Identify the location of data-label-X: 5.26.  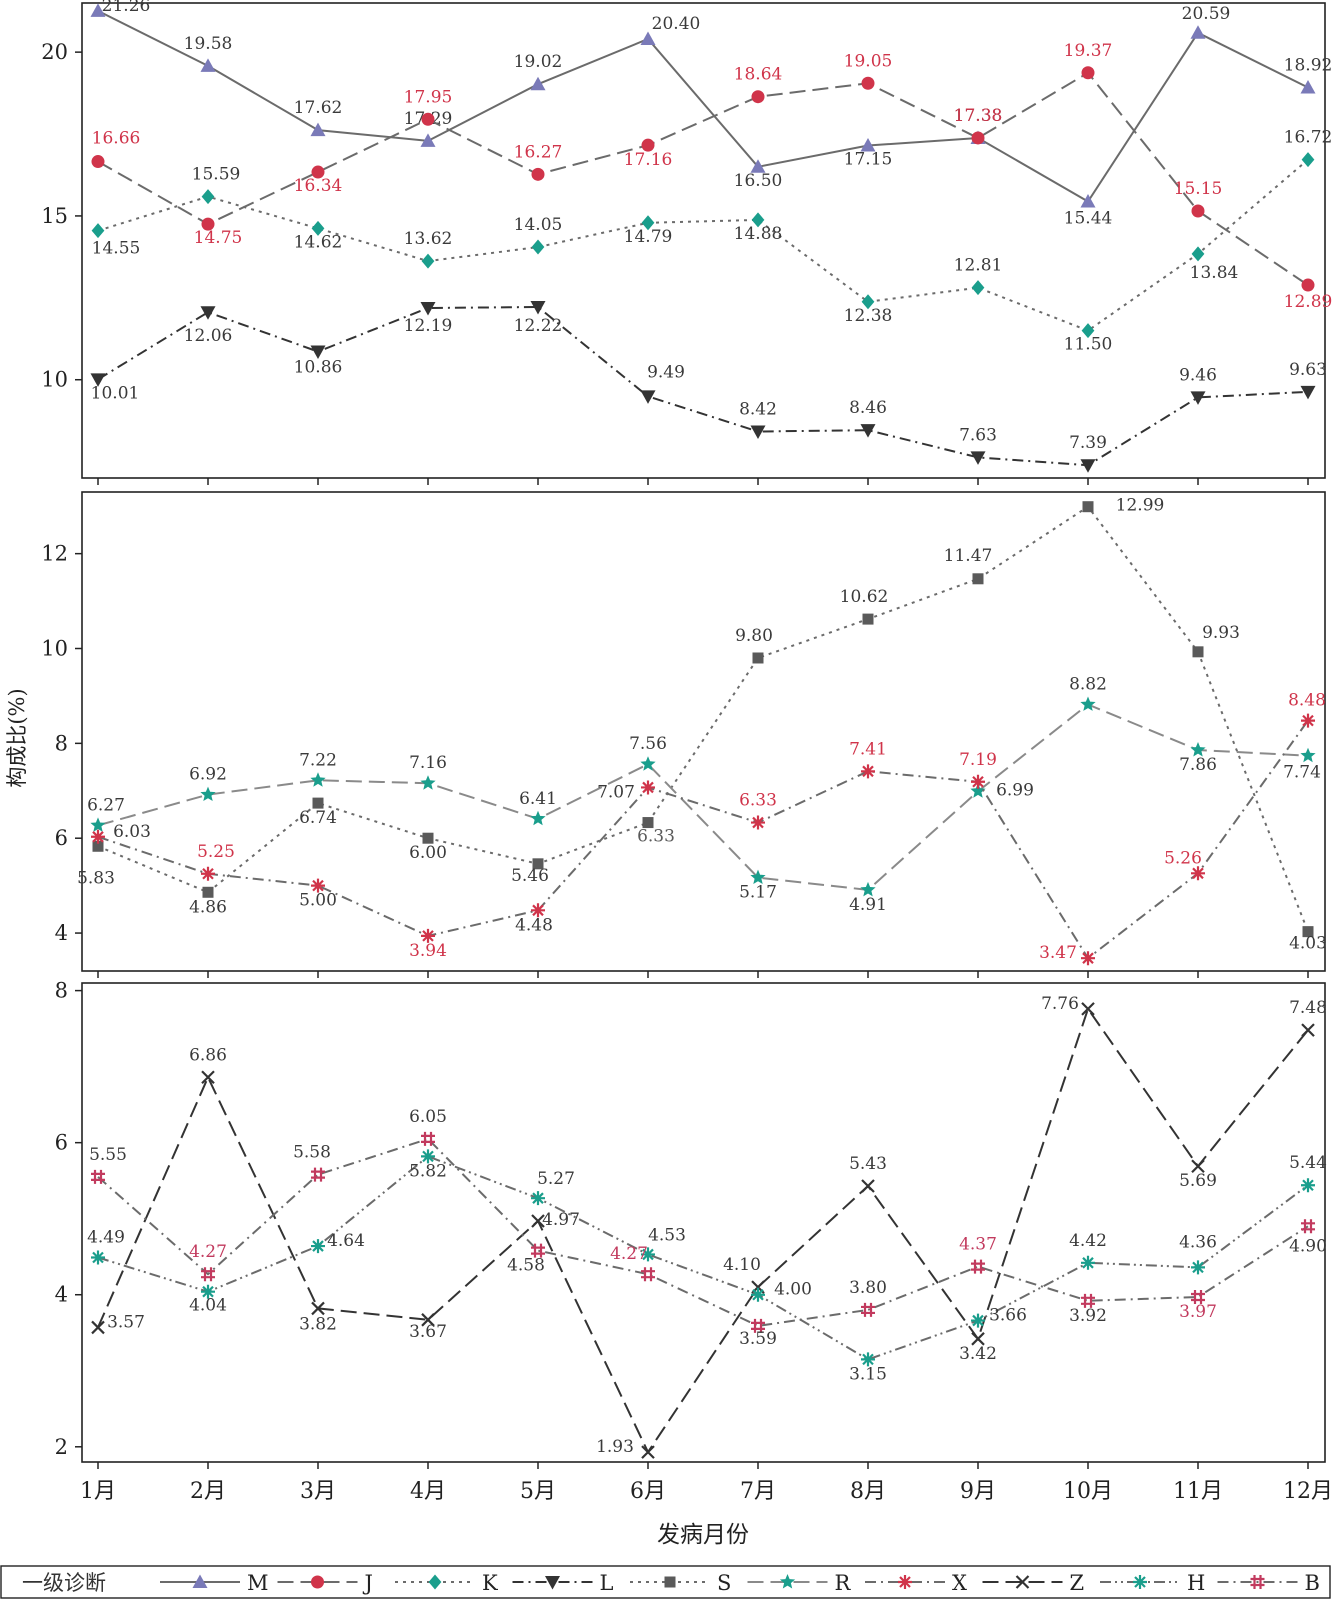
(1183, 858).